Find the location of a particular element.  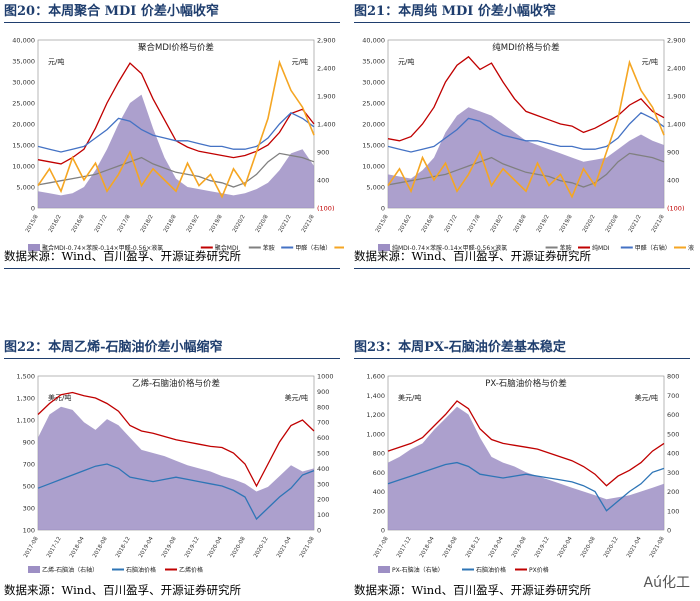

y-tick-left: 30,000 is located at coordinates (23, 83).